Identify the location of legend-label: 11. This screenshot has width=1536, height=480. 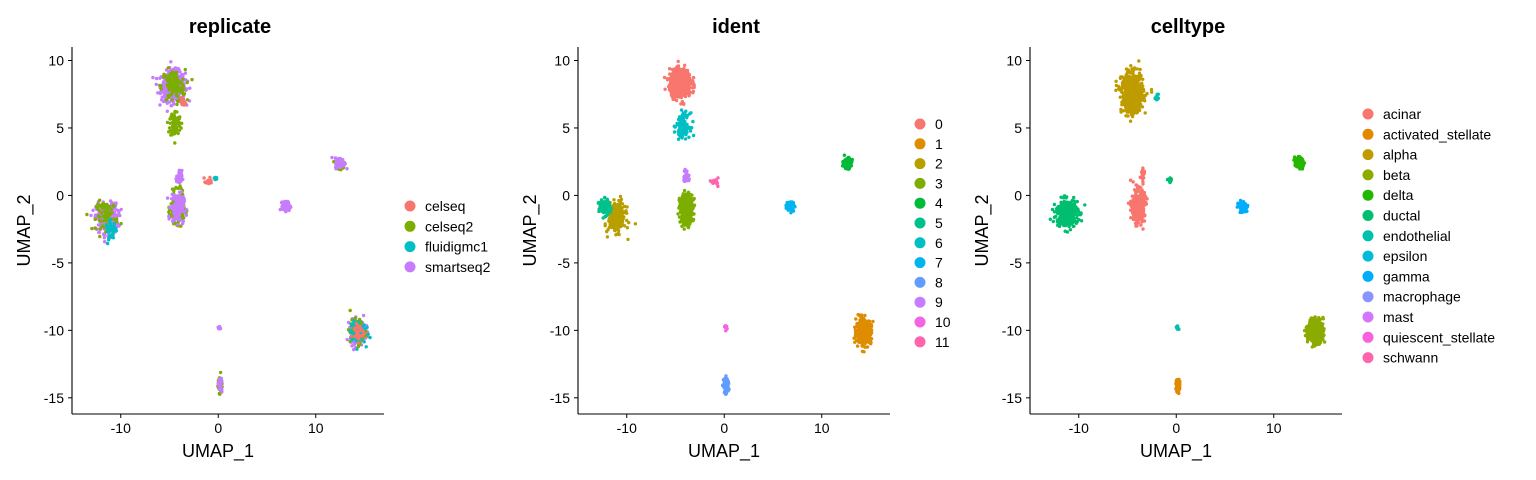
(942, 342).